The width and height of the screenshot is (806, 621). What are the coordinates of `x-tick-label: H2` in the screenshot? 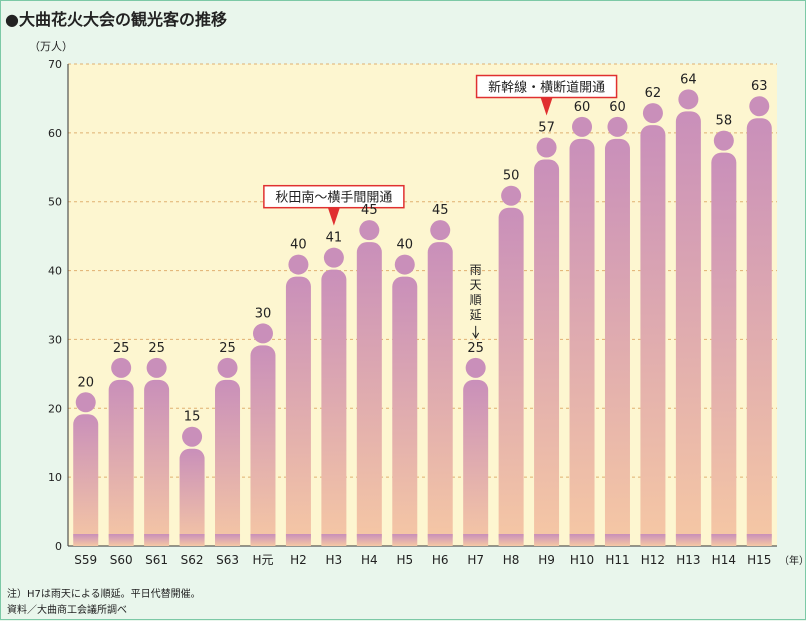 It's located at (298, 560).